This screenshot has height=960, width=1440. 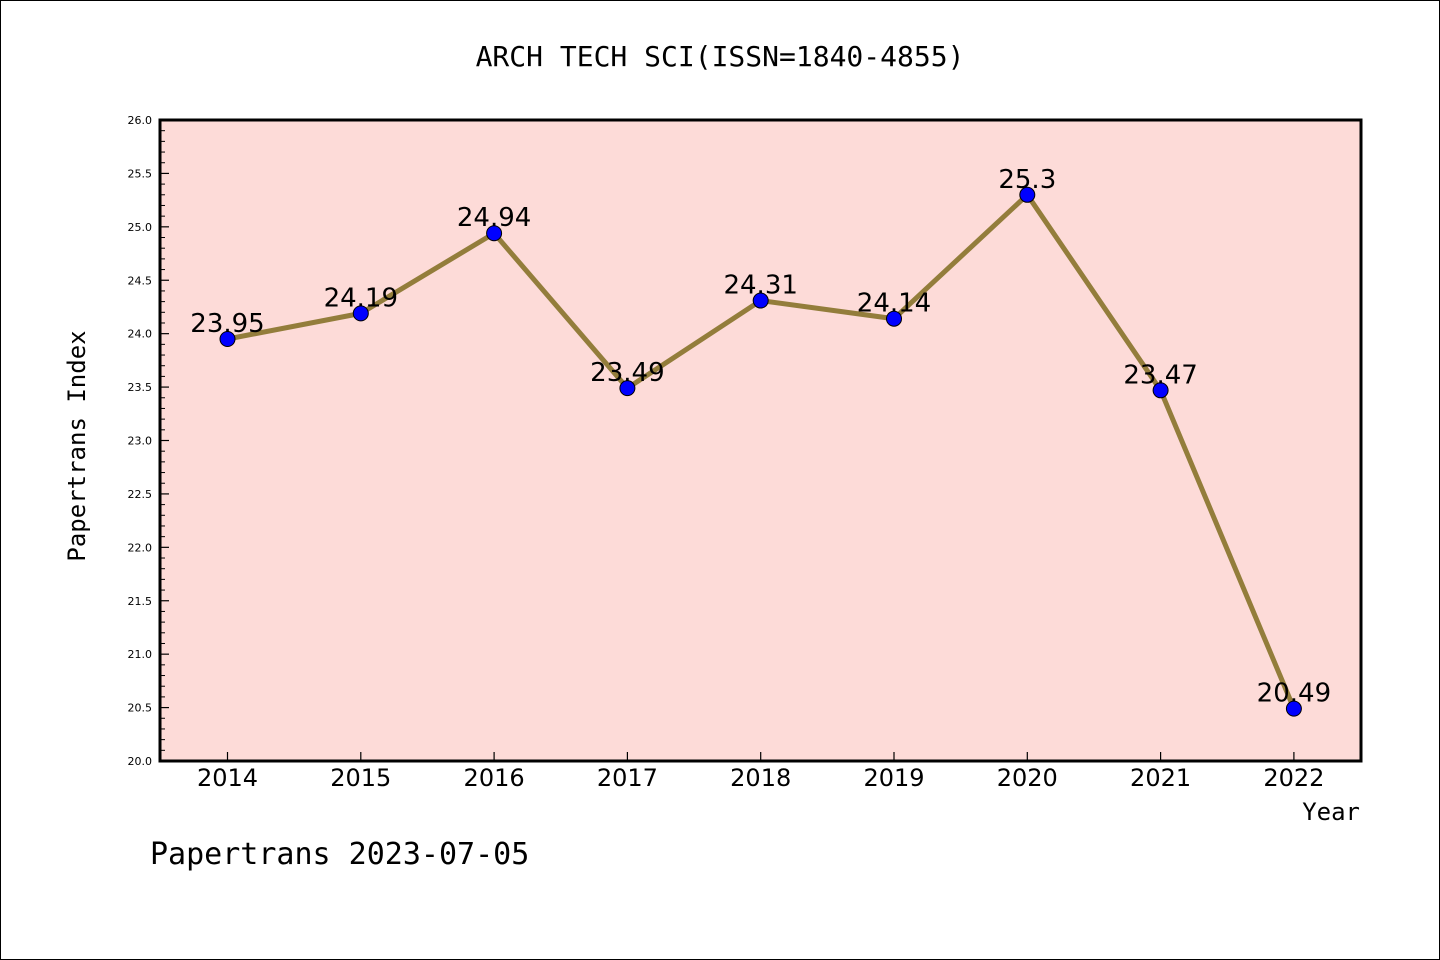 I want to click on footer-text: Papertrans 2023-07-05, so click(x=339, y=854).